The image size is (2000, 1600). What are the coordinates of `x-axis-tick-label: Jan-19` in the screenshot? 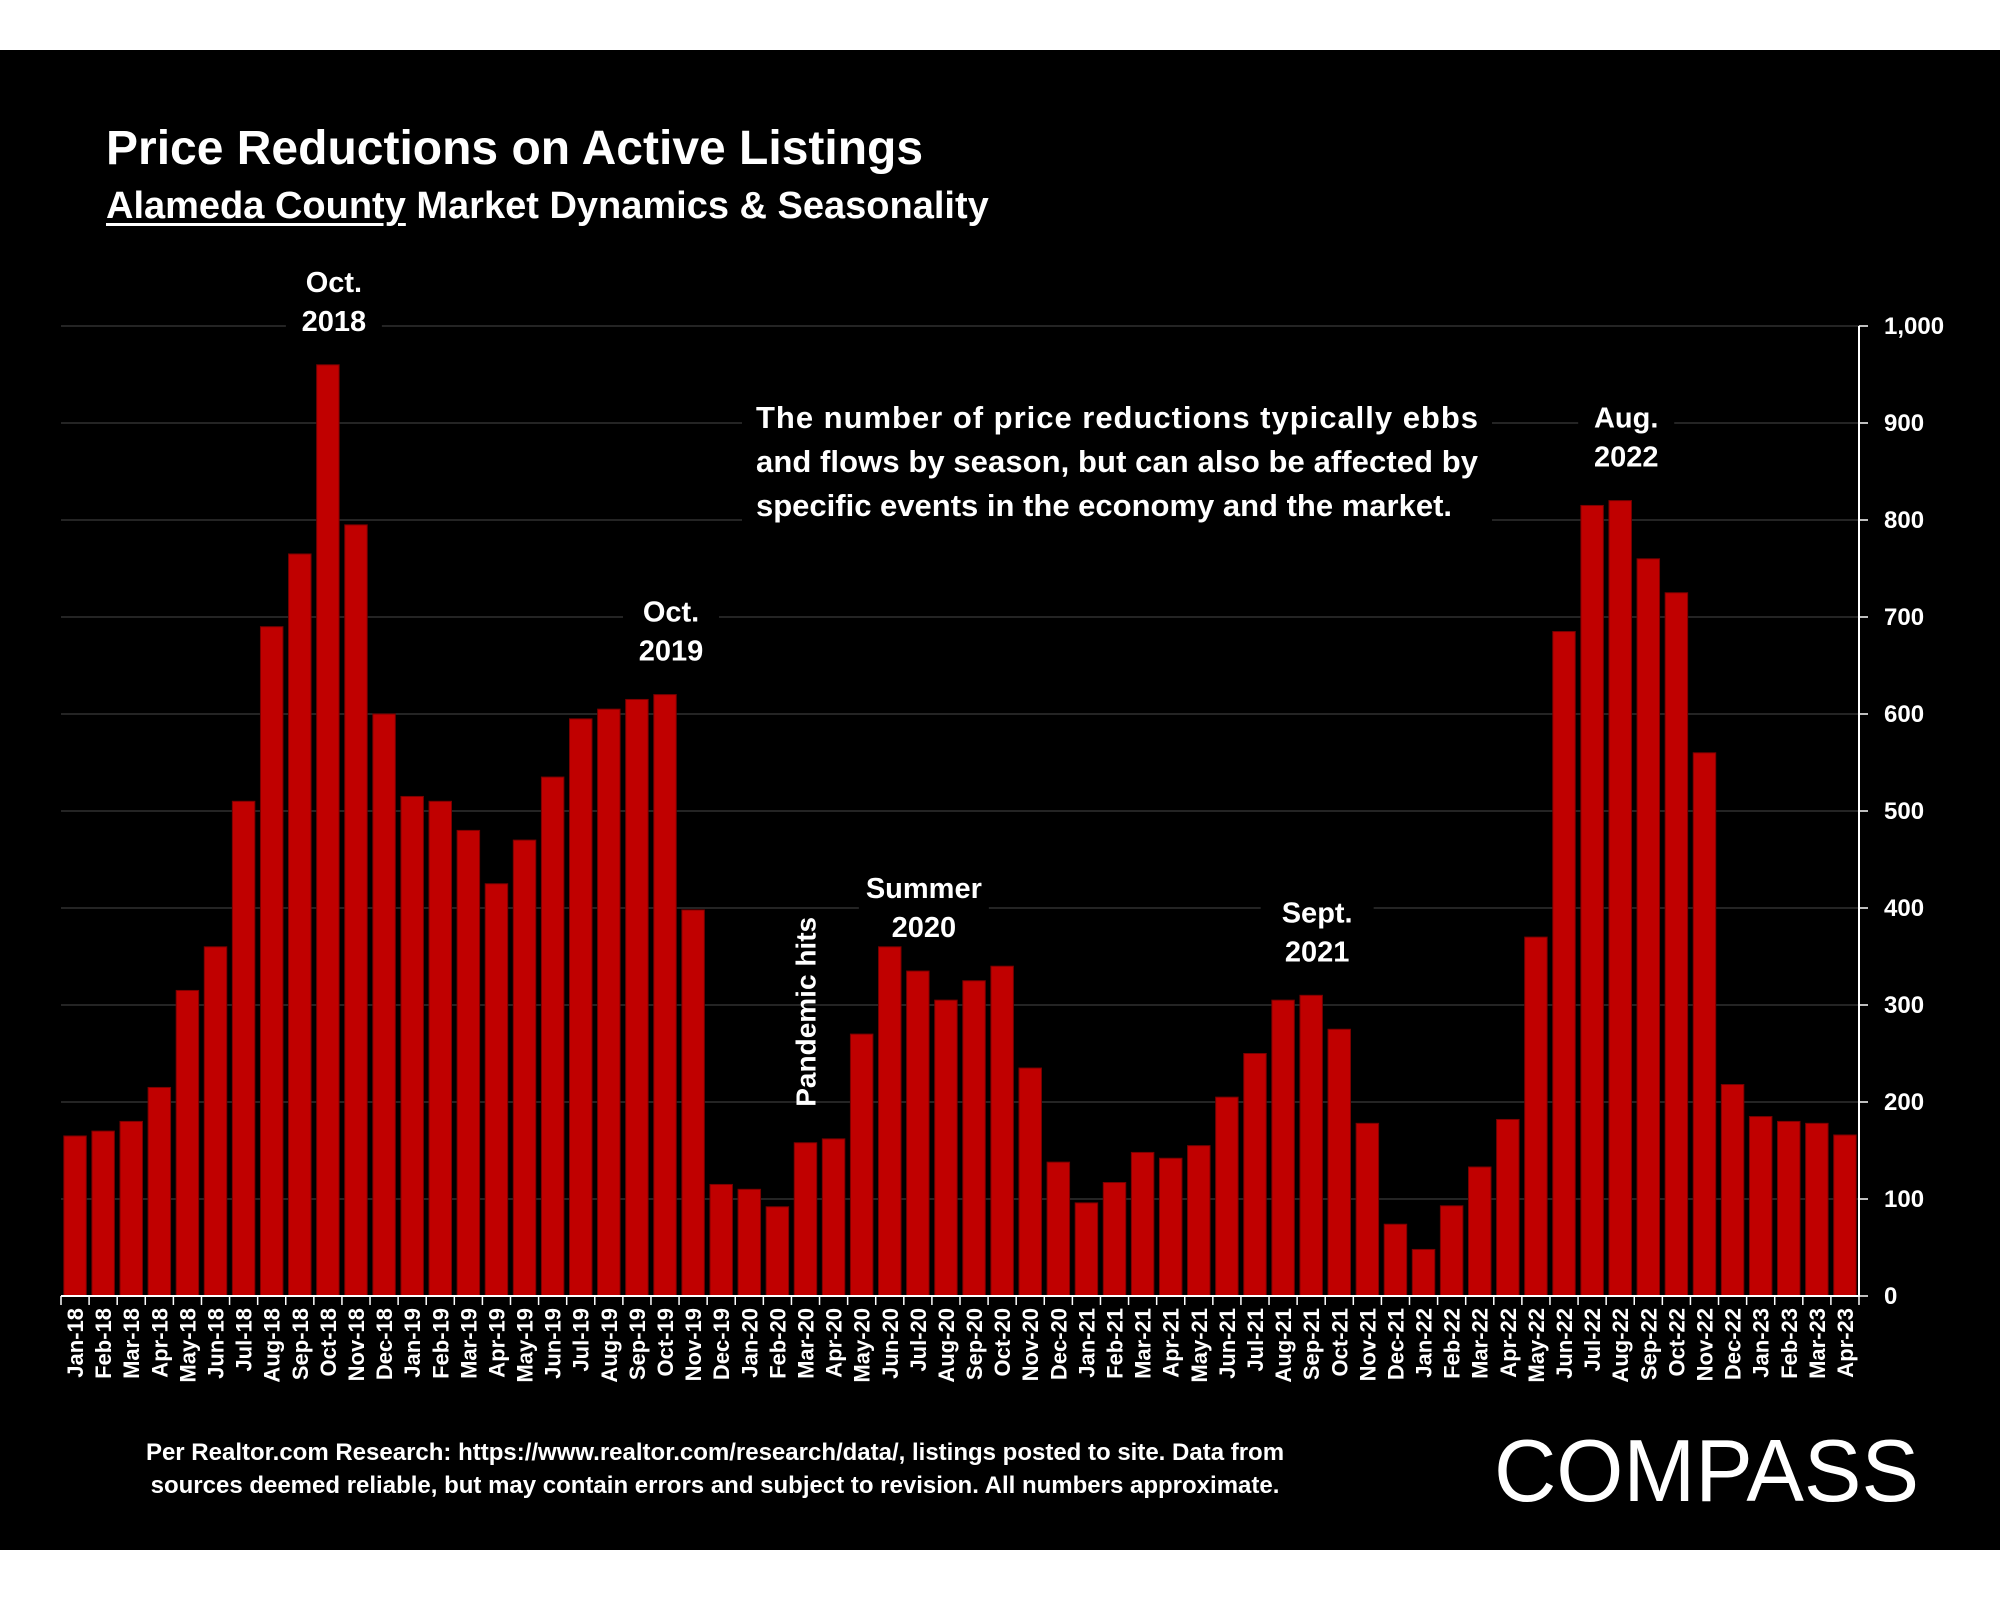 It's located at (412, 1343).